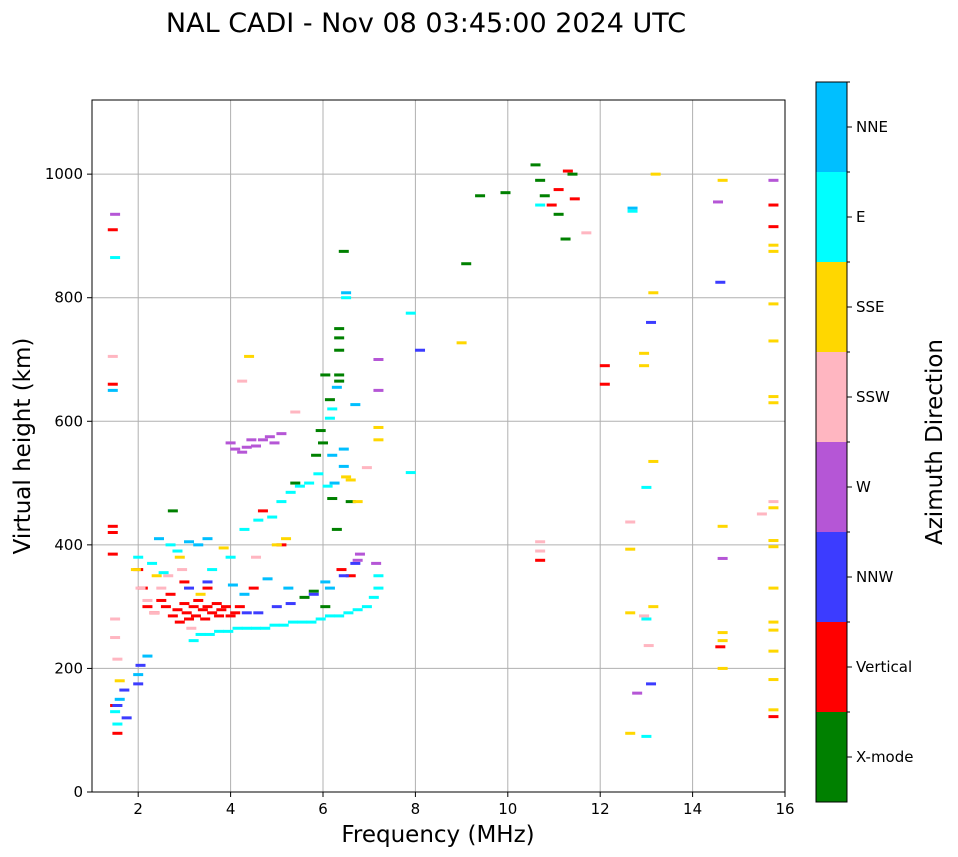 Image resolution: width=958 pixels, height=857 pixels. I want to click on x-tick-label: 2, so click(138, 809).